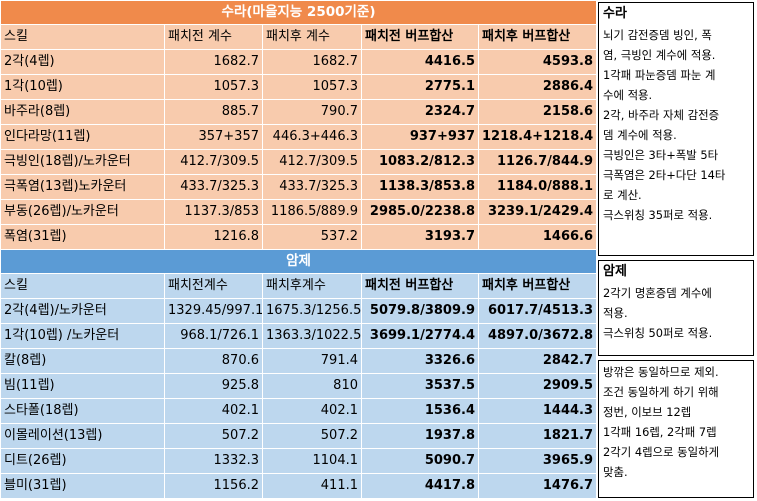  What do you see at coordinates (420, 212) in the screenshot?
I see `pre-buff-cell: 2985.0/2238.8` at bounding box center [420, 212].